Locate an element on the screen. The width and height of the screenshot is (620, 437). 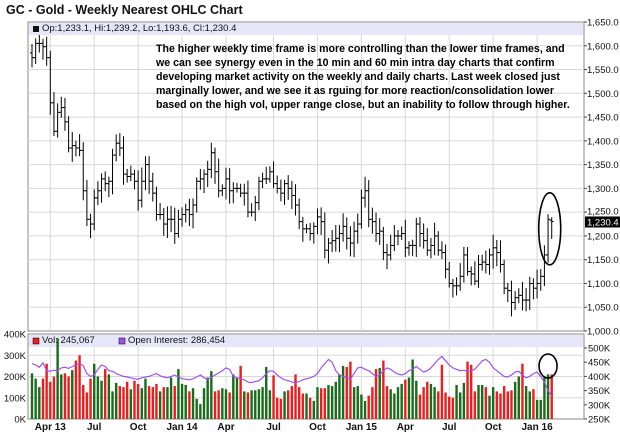
x-tick-label: Jan 16 is located at coordinates (538, 427).